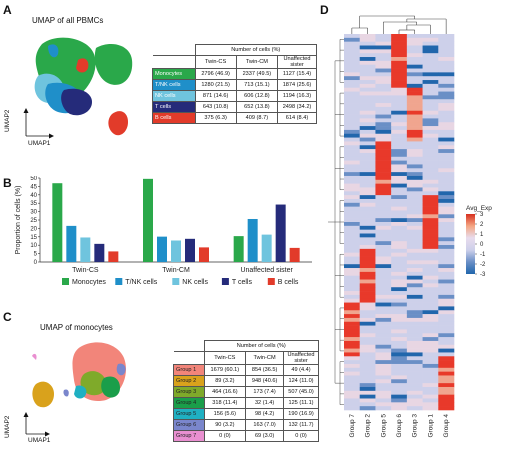 This screenshot has width=520, height=458. What do you see at coordinates (479, 208) in the screenshot?
I see `legend-title: Avg_Exp` at bounding box center [479, 208].